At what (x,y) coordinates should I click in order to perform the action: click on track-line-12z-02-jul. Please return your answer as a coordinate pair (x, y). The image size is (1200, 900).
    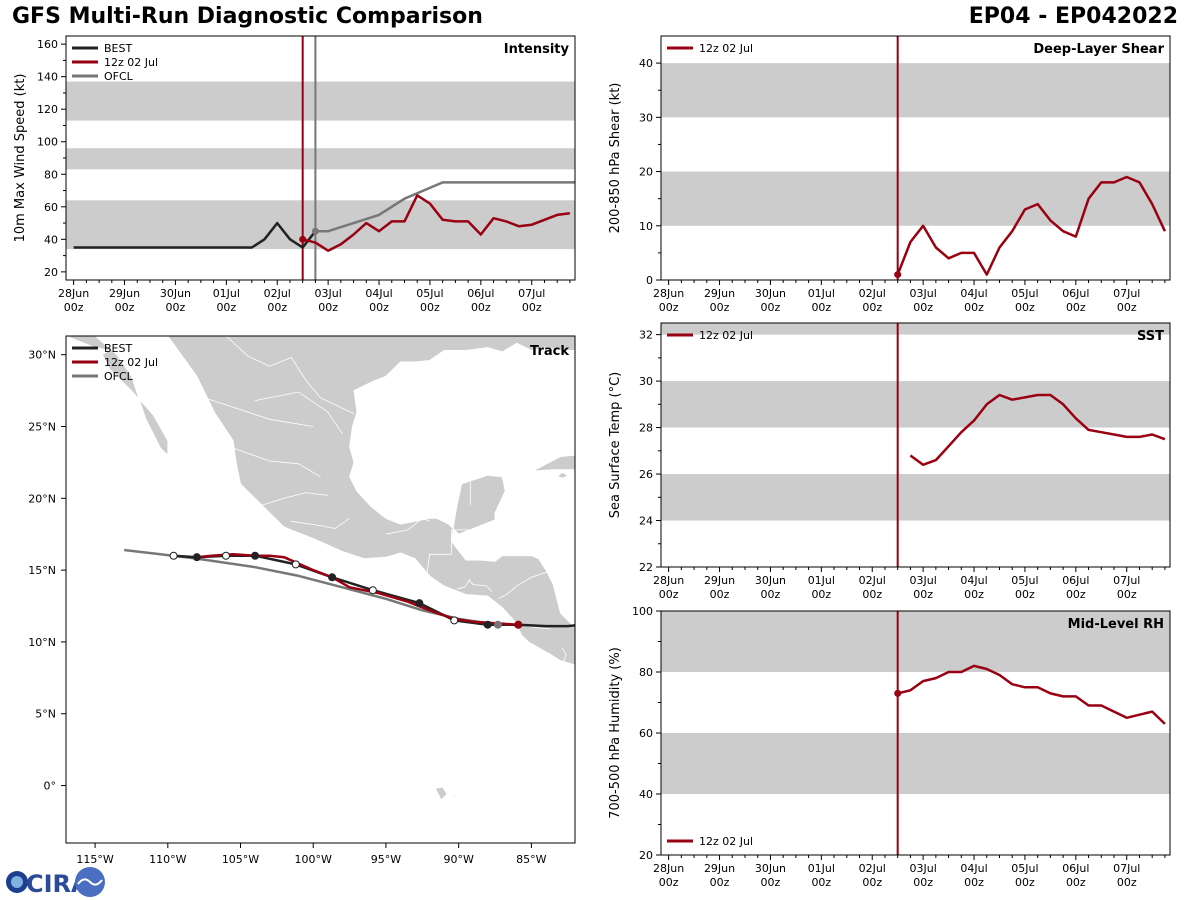
    Looking at the image, I should click on (357, 589).